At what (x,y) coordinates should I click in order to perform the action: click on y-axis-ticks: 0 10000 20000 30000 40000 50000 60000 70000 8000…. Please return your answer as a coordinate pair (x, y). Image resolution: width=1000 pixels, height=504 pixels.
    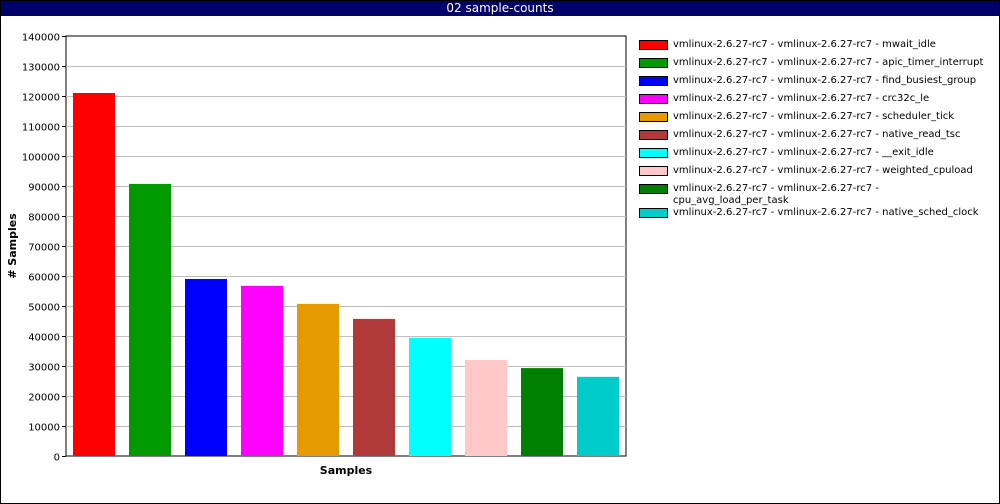
    Looking at the image, I should click on (44, 248).